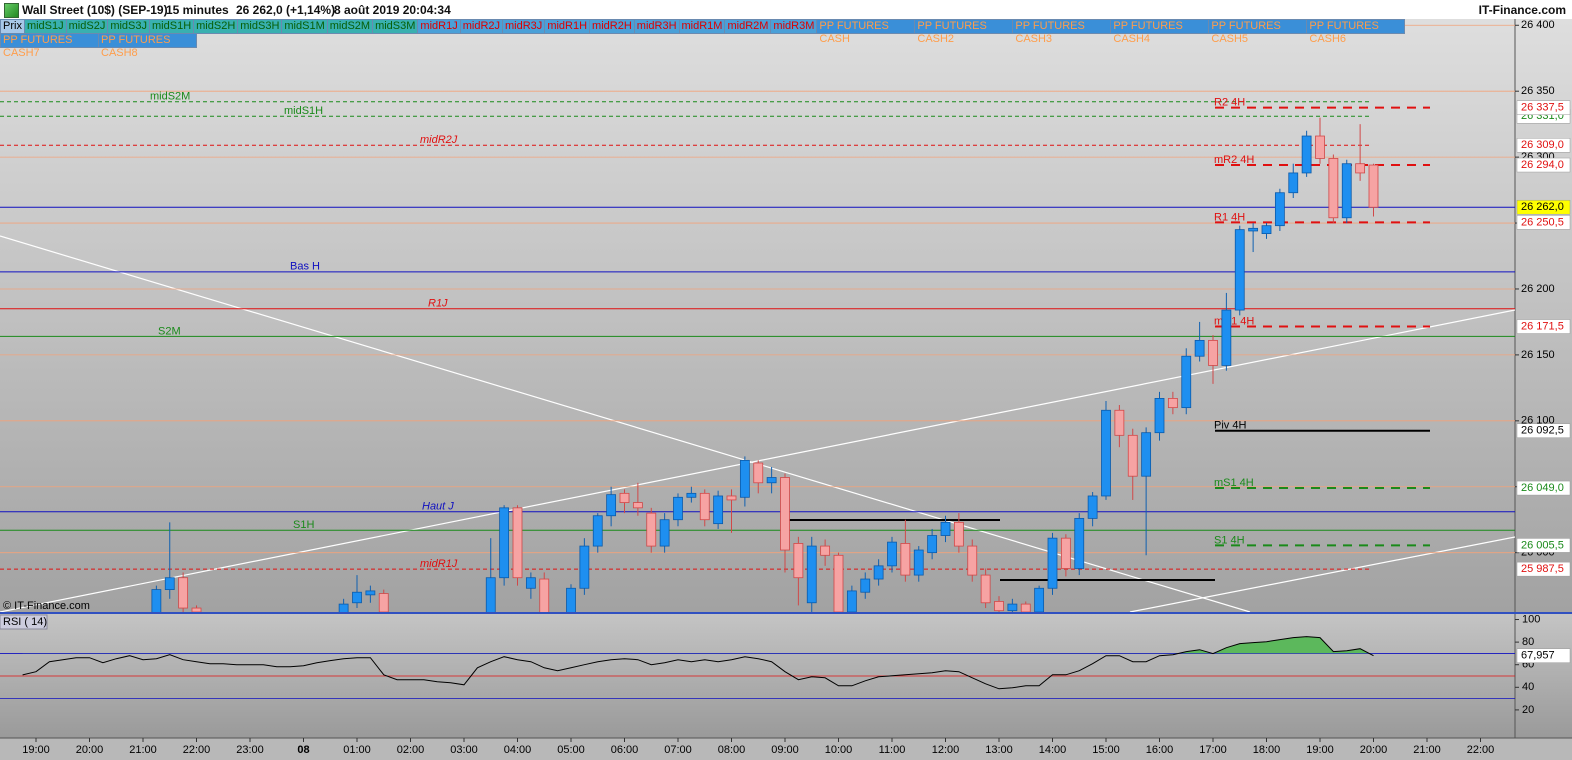 The image size is (1572, 760). I want to click on x-tick-label: 20:00, so click(90, 750).